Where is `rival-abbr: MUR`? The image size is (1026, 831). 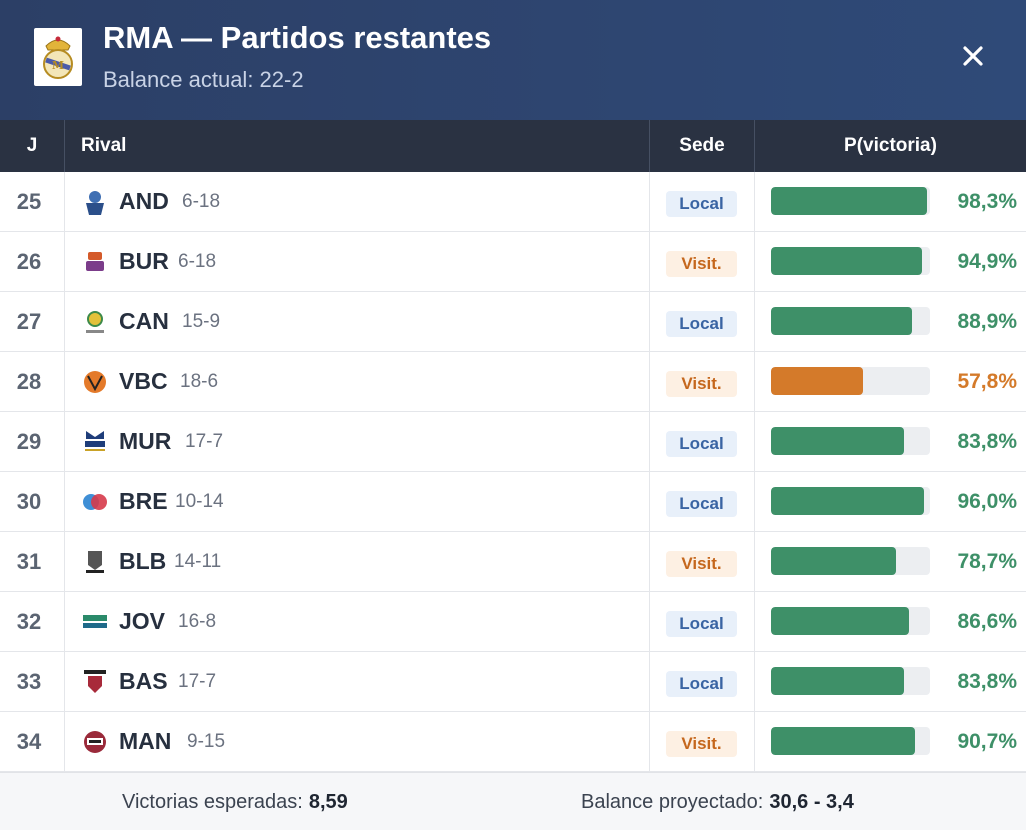 rival-abbr: MUR is located at coordinates (145, 441).